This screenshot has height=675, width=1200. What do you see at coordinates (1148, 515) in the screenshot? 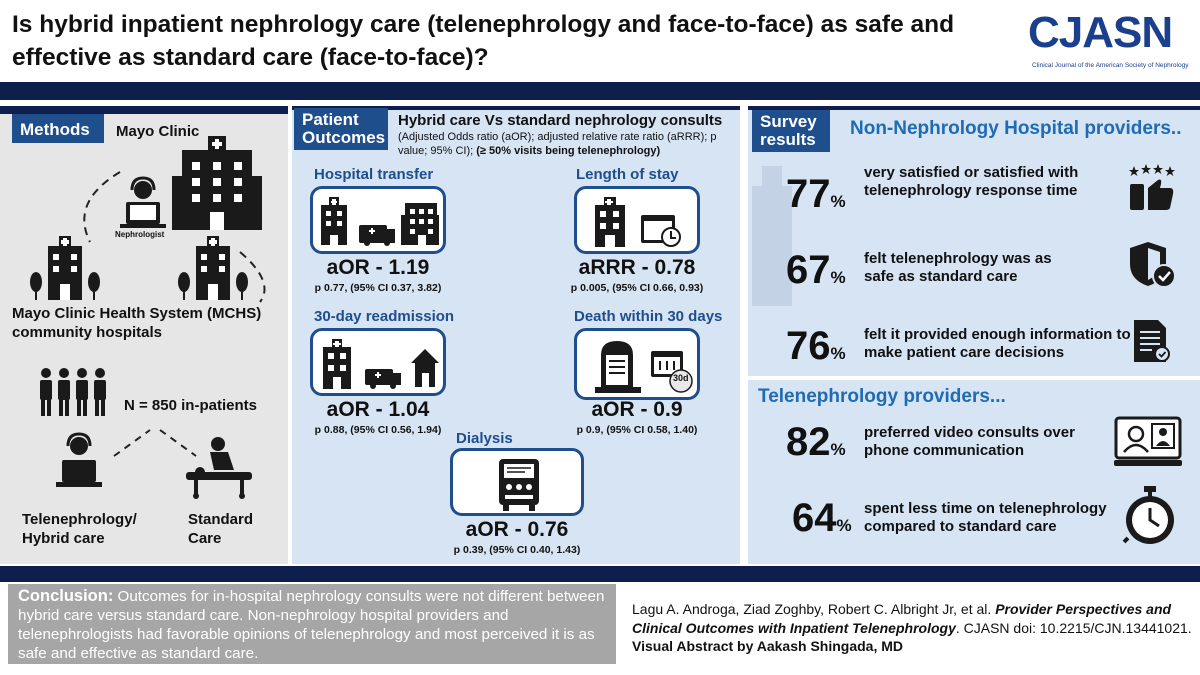
I see `stopwatch-icon` at bounding box center [1148, 515].